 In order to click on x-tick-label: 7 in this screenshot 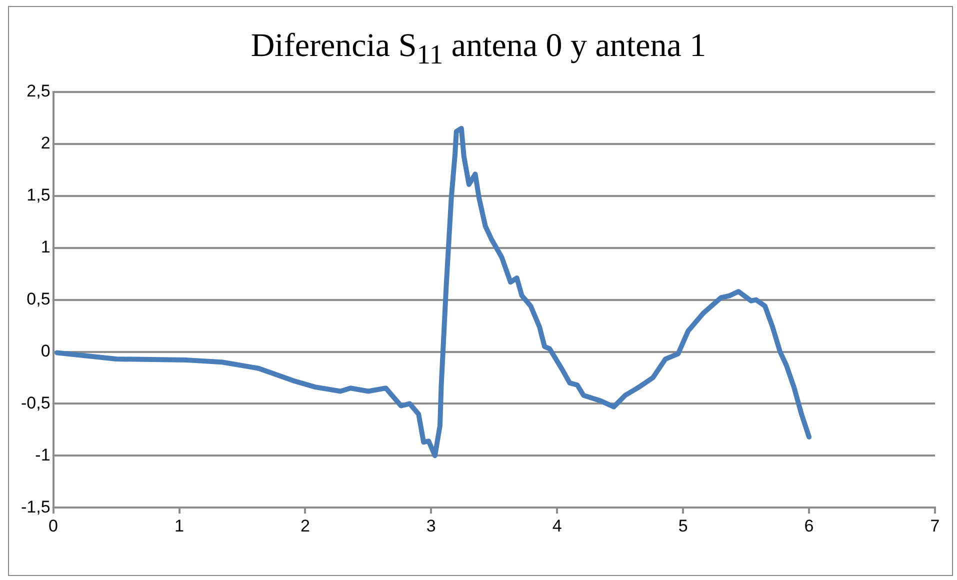, I will do `click(935, 526)`.